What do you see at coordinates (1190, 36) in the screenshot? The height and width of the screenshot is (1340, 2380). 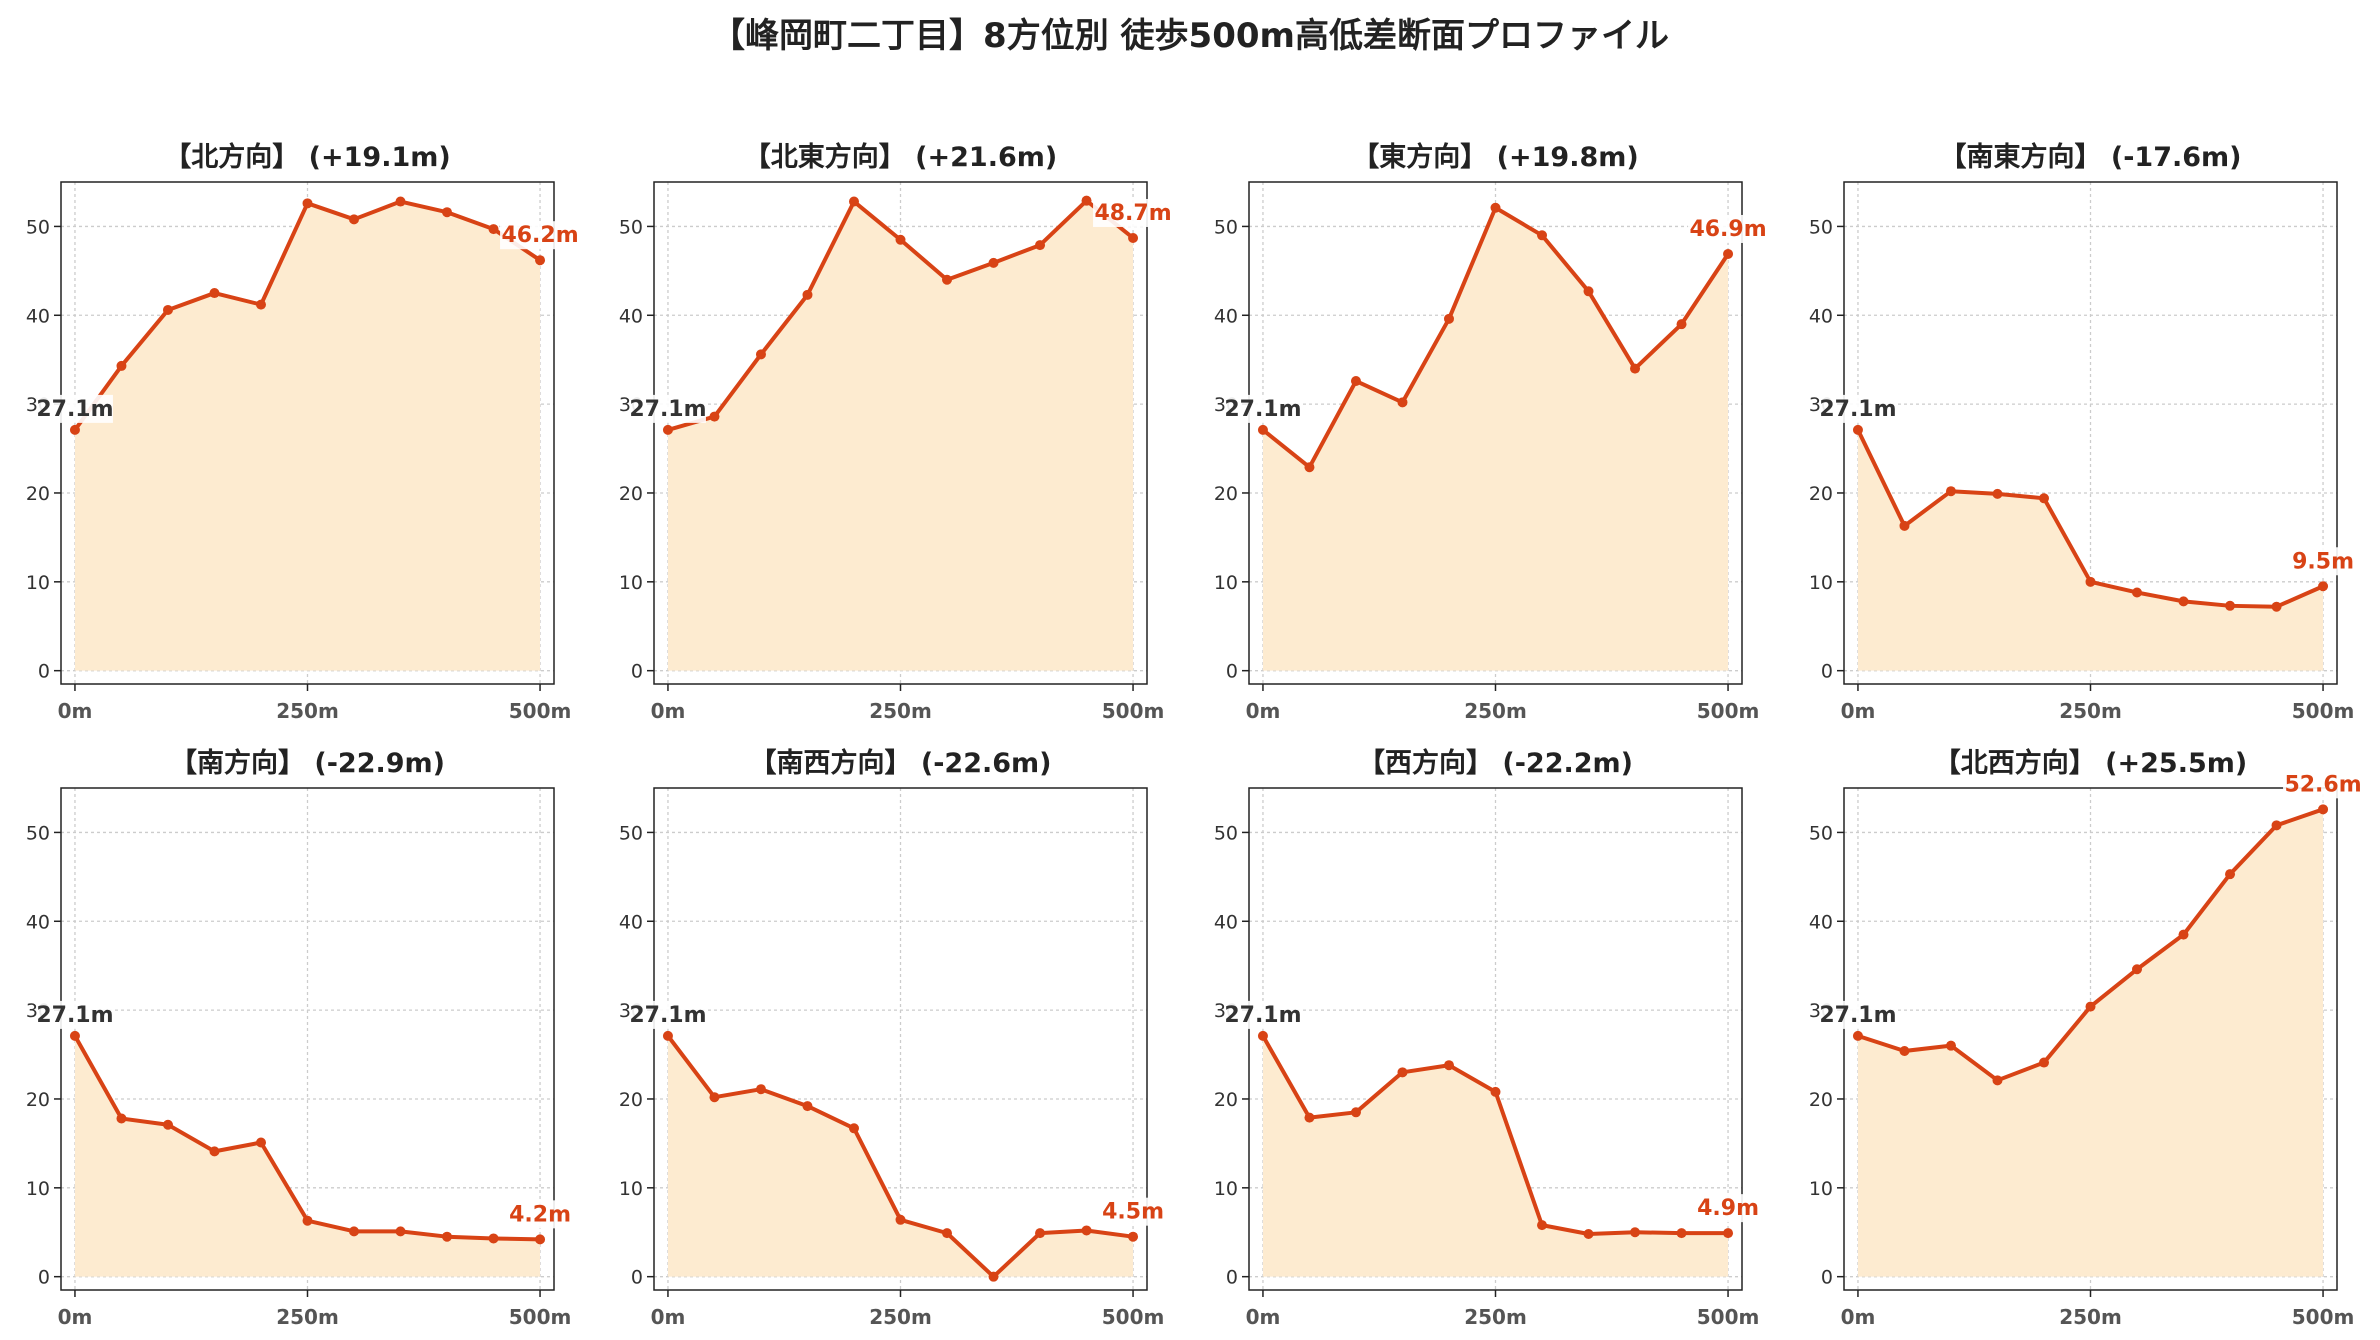 I see `figure-title: 【峰岡町二丁目】8方位別 徒歩500m高低差断面プロファイル` at bounding box center [1190, 36].